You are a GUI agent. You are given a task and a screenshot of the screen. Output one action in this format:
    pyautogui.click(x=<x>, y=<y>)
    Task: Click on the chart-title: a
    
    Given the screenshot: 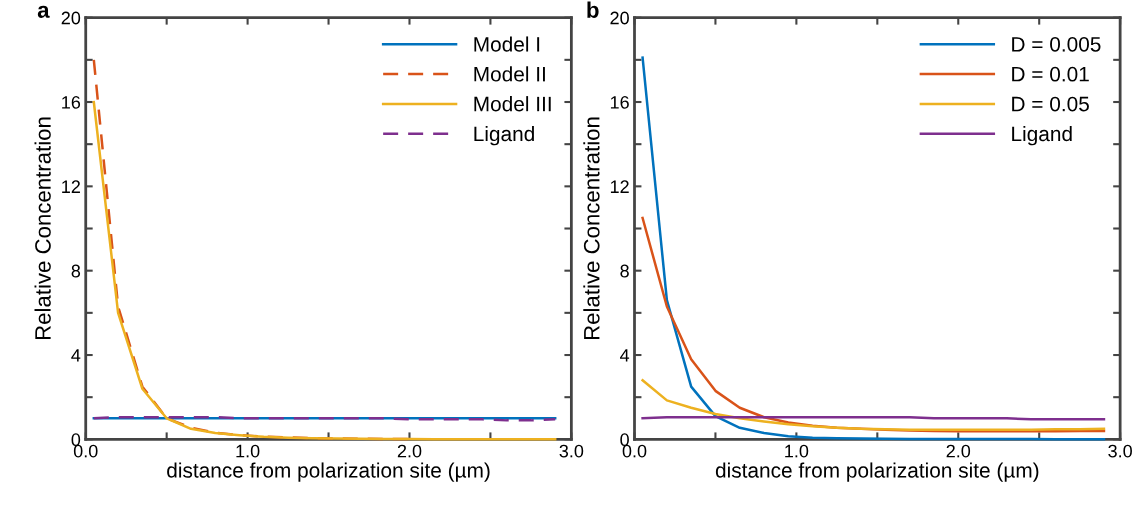 What is the action you would take?
    pyautogui.click(x=43, y=11)
    